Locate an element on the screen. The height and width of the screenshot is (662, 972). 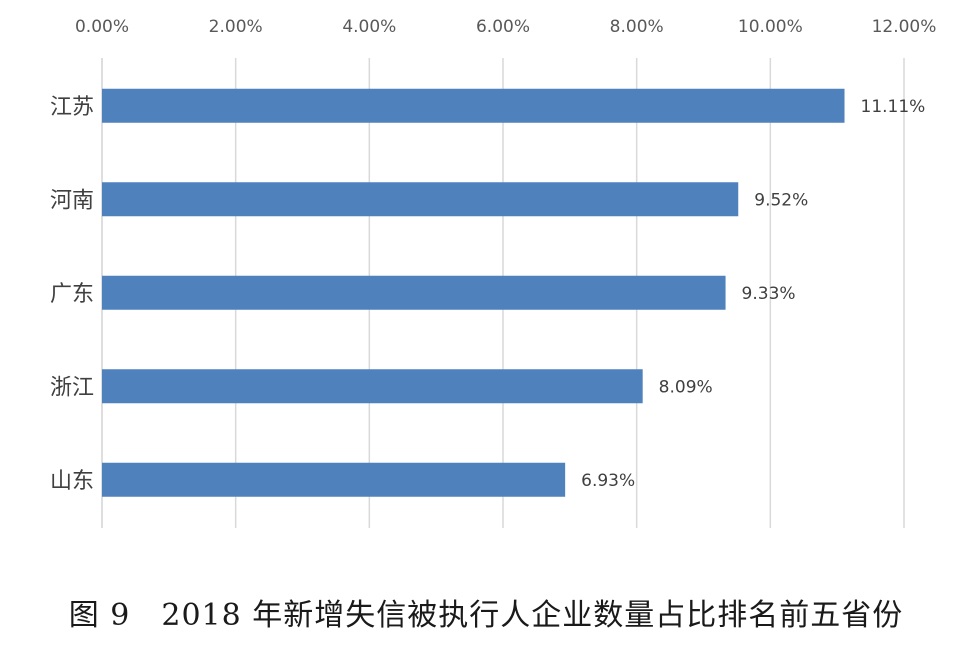
category-label: 浙江 is located at coordinates (72, 387).